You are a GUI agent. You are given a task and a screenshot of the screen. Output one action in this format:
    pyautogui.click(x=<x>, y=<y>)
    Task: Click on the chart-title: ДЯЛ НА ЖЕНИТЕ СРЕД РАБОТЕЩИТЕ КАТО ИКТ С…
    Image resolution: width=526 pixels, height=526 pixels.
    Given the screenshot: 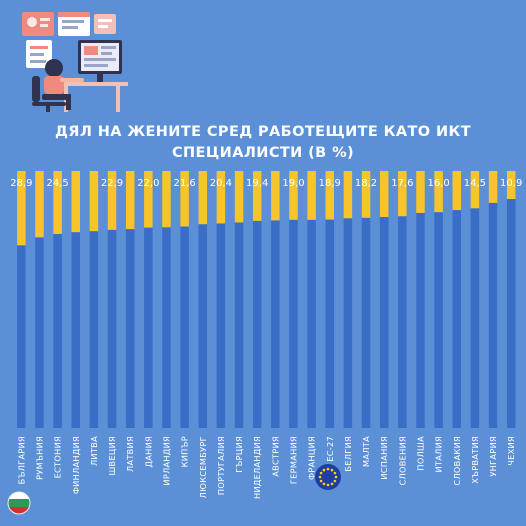 What is the action you would take?
    pyautogui.click(x=263, y=143)
    